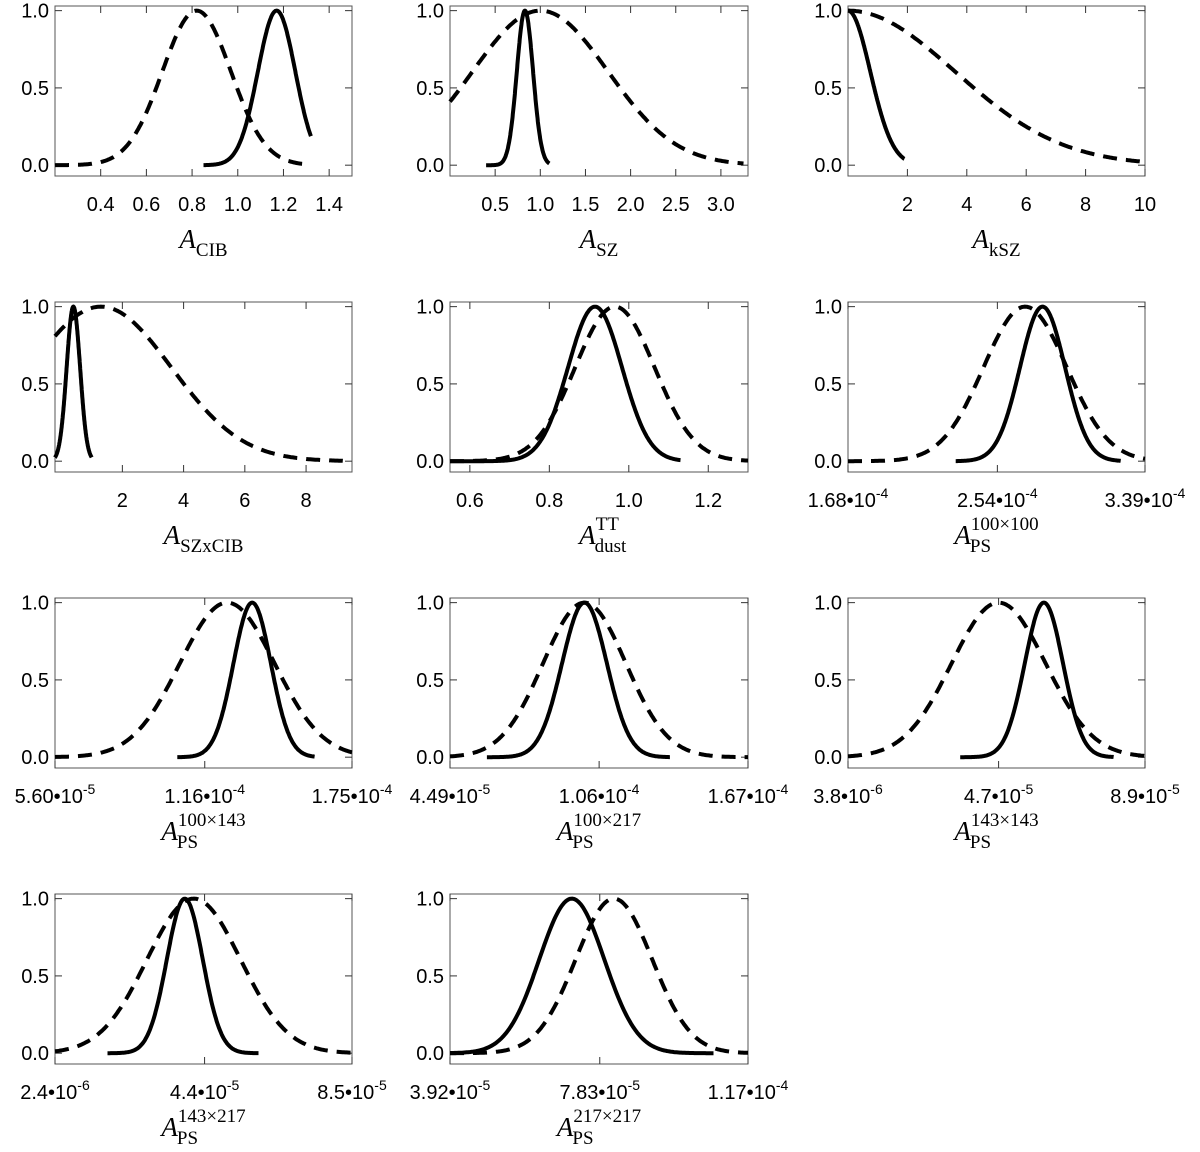 This screenshot has height=1152, width=1200. What do you see at coordinates (1026, 205) in the screenshot?
I see `x-tick-label: 6` at bounding box center [1026, 205].